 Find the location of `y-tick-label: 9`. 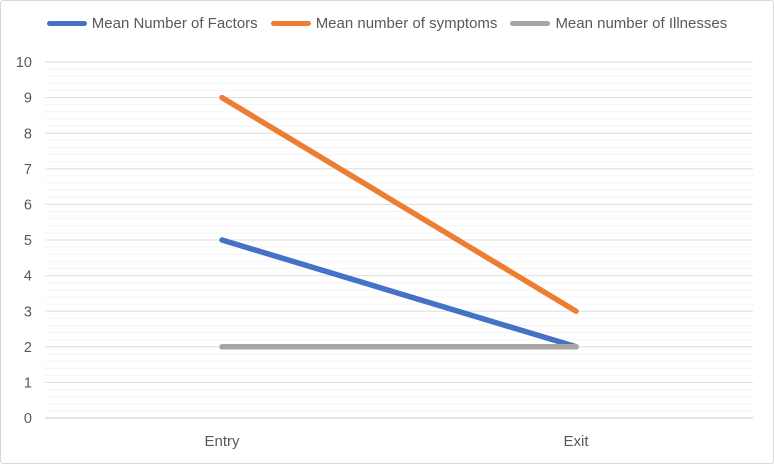

y-tick-label: 9 is located at coordinates (28, 99).